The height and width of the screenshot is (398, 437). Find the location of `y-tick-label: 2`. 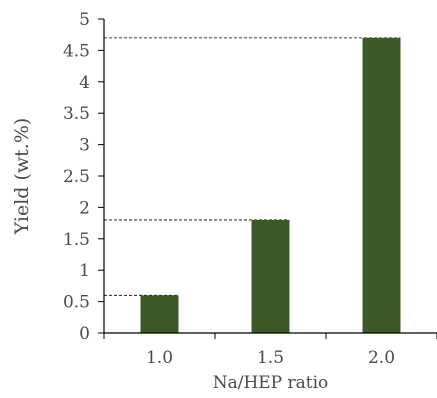

y-tick-label: 2 is located at coordinates (84, 208).